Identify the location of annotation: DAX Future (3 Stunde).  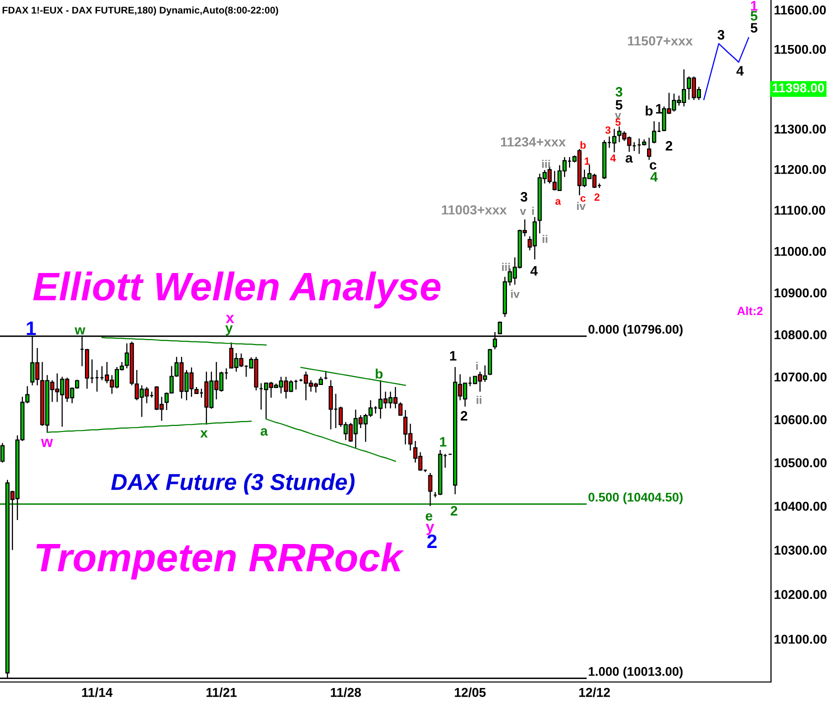
(233, 484).